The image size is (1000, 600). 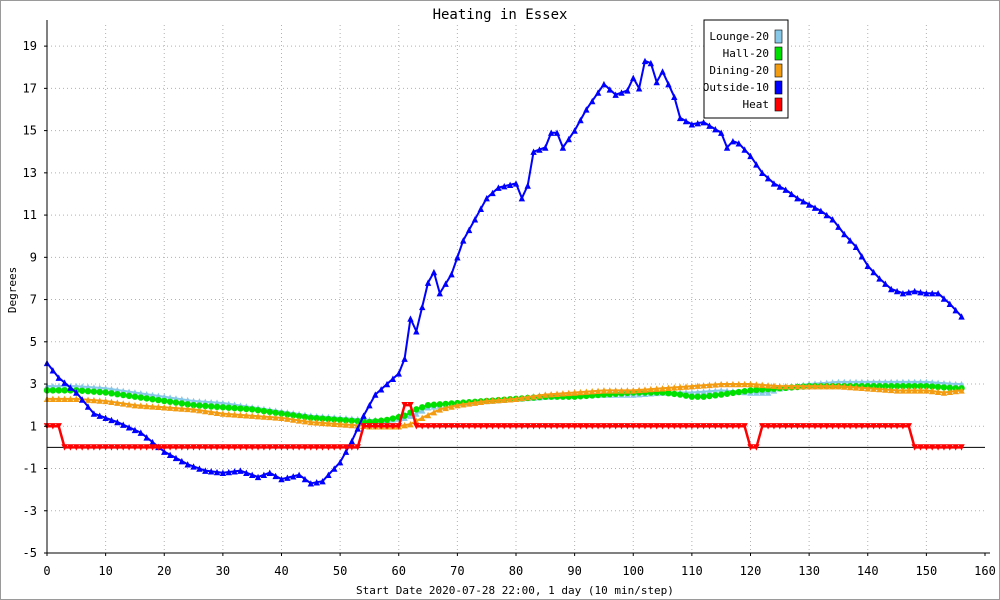 What do you see at coordinates (746, 53) in the screenshot?
I see `legend-label-hall-20: Hall-20` at bounding box center [746, 53].